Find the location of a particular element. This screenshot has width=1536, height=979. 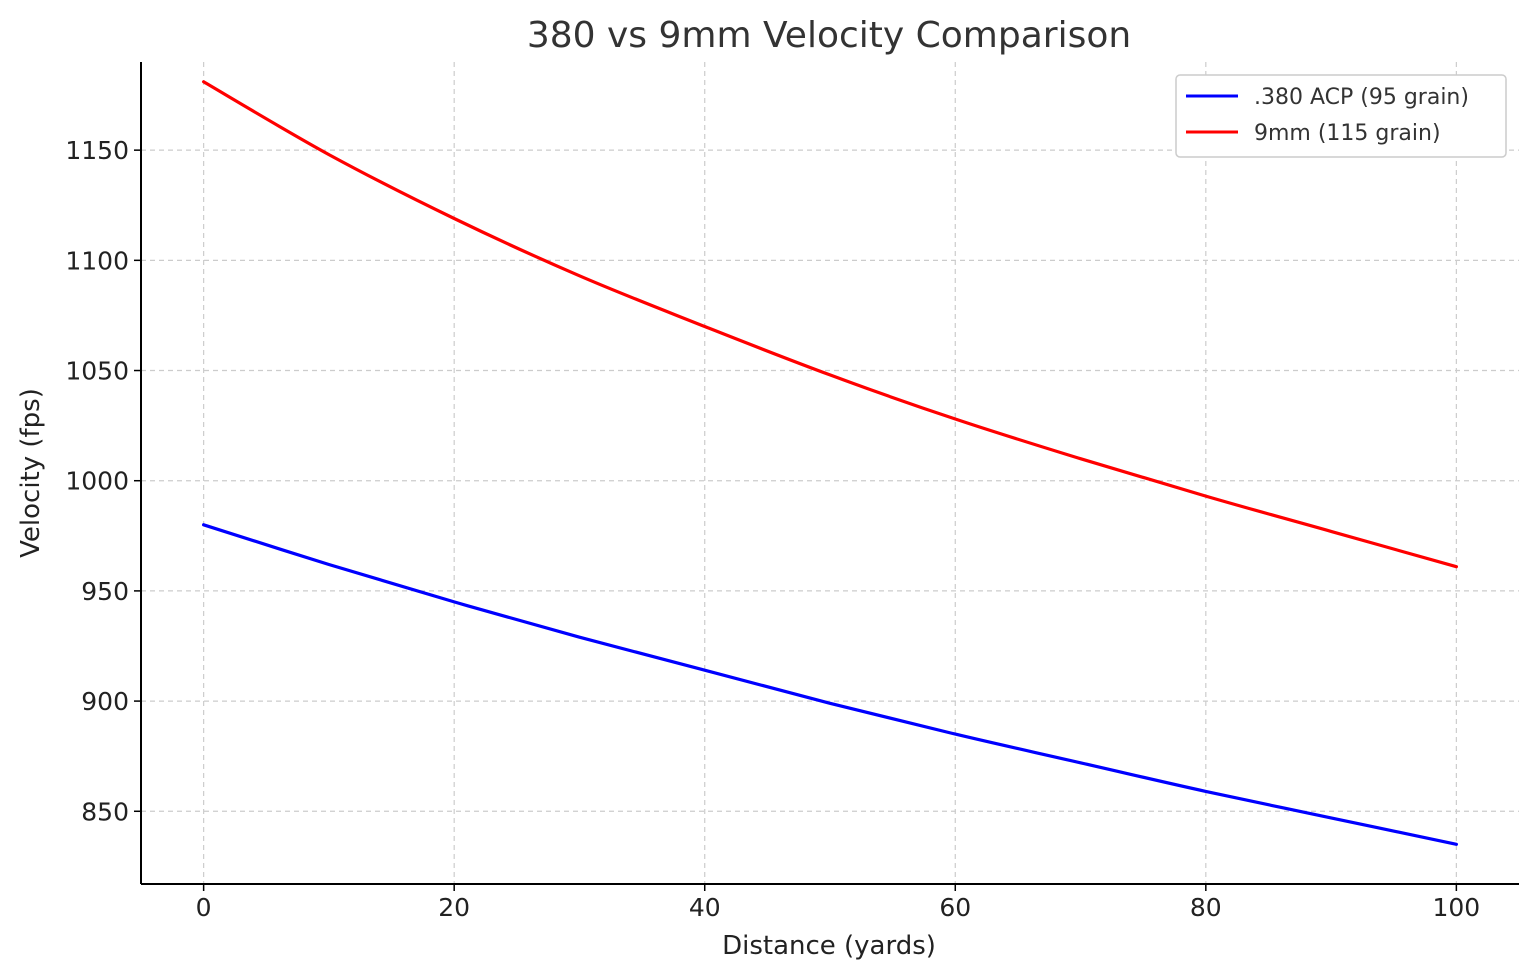

legend-box is located at coordinates (1341, 116).